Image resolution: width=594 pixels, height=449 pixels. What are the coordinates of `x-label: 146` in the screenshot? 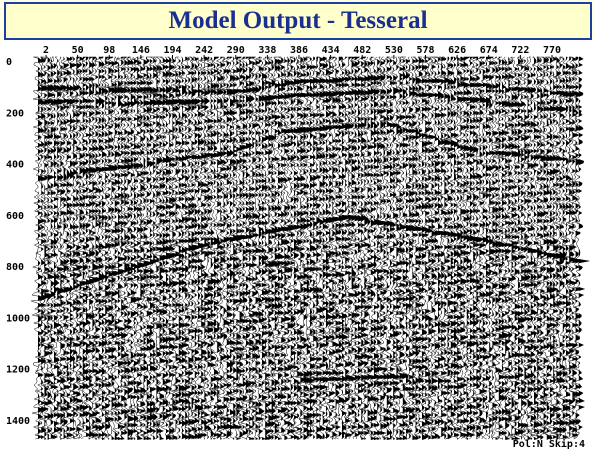 It's located at (141, 50).